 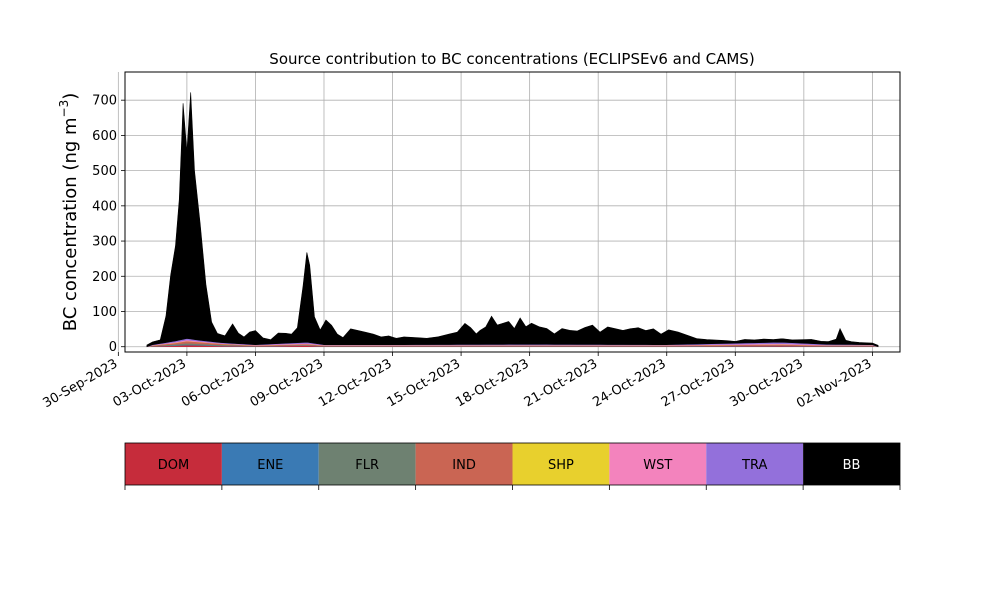 What do you see at coordinates (104, 101) in the screenshot?
I see `y-tick-label: 700` at bounding box center [104, 101].